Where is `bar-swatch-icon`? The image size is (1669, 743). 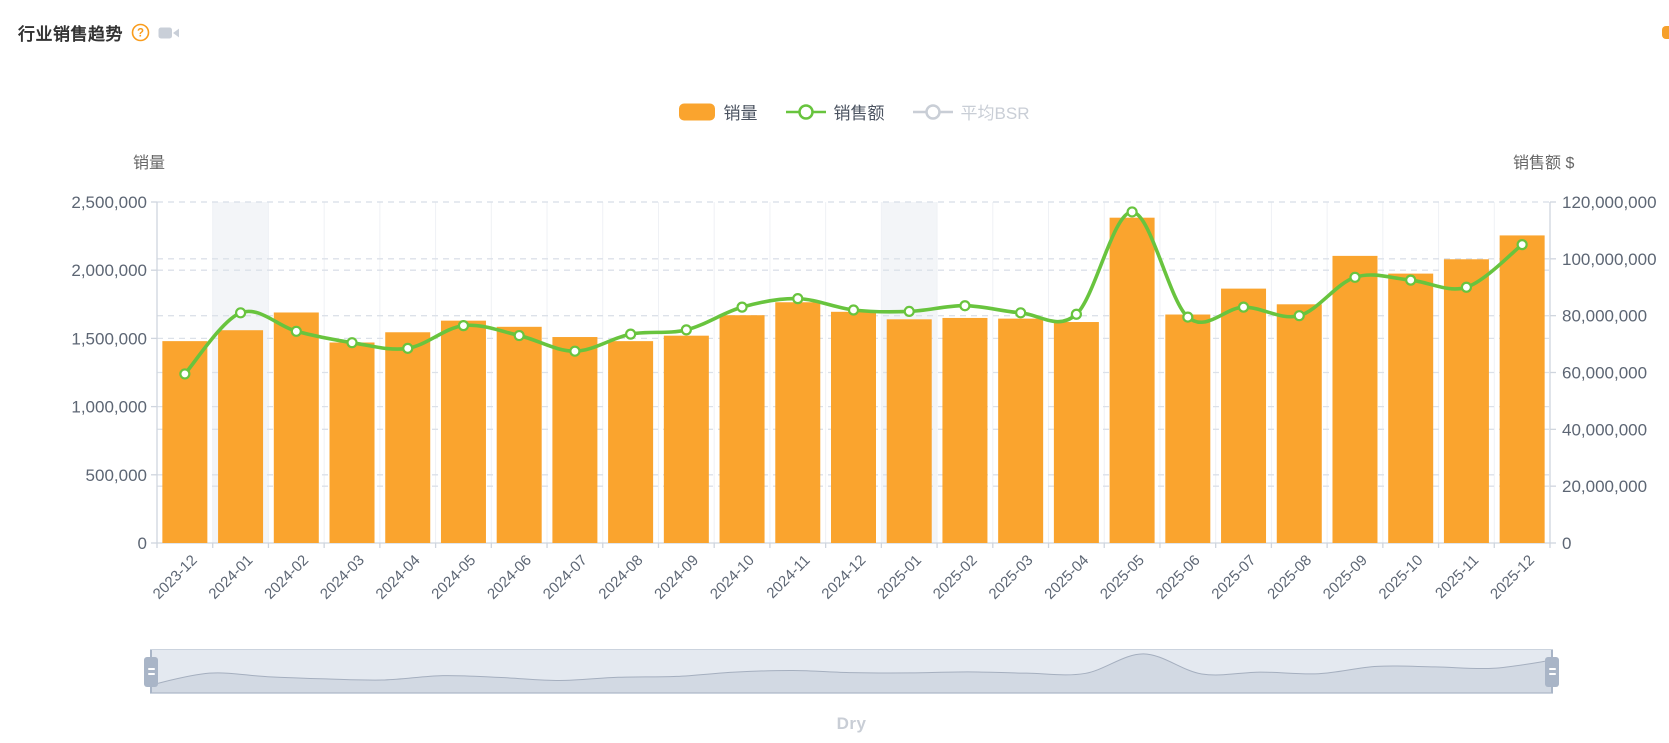 bar-swatch-icon is located at coordinates (696, 111).